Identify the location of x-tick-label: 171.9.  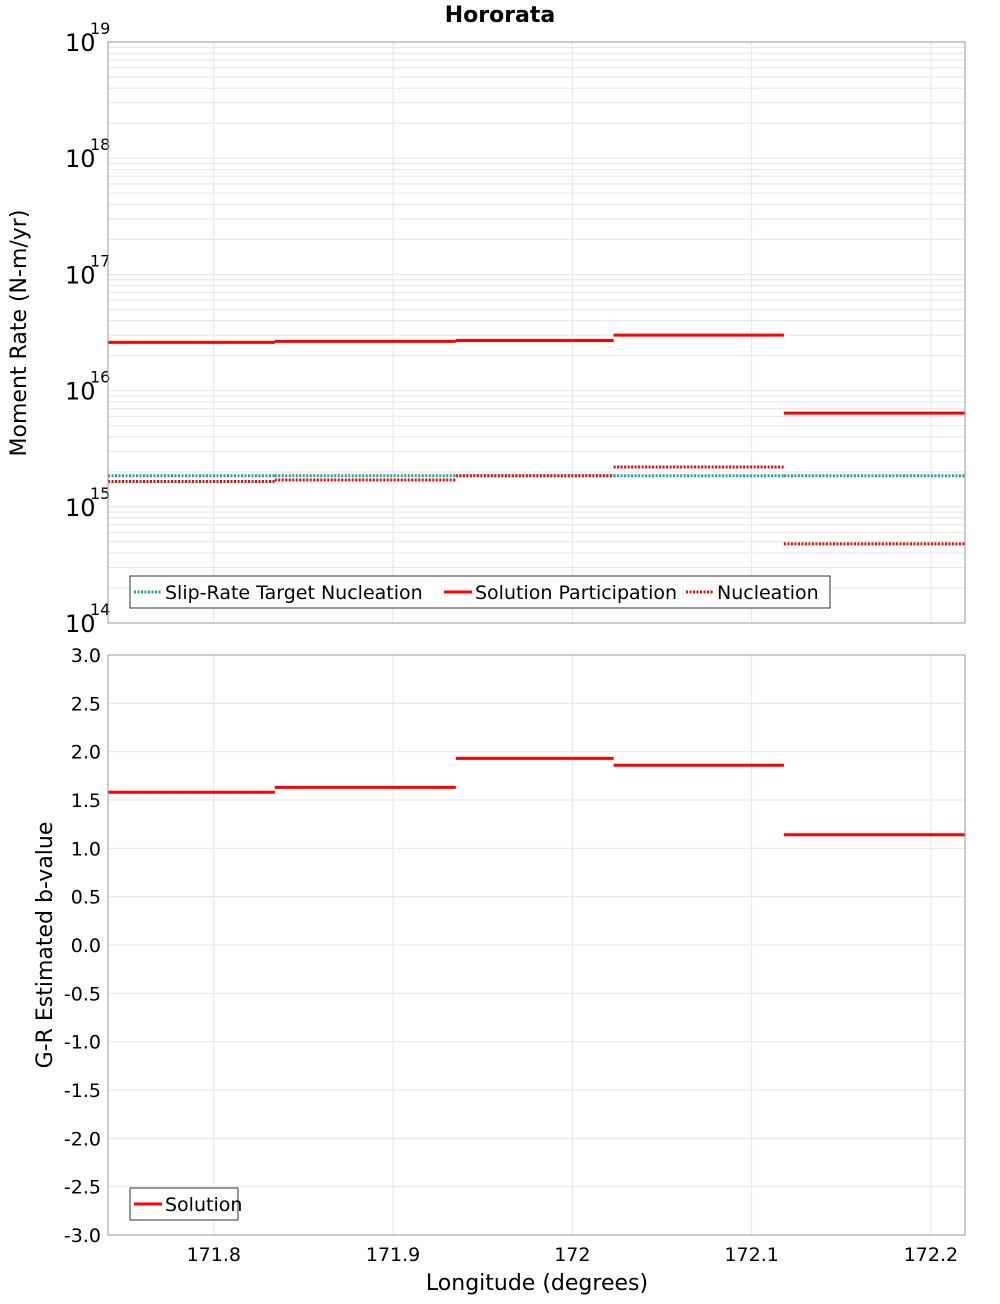
(393, 1255).